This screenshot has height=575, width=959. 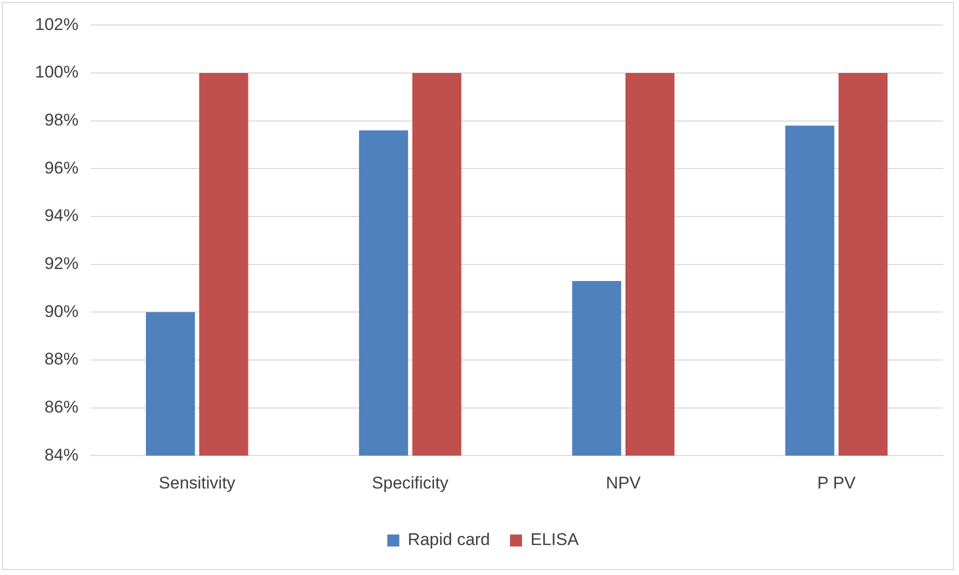 What do you see at coordinates (61, 120) in the screenshot?
I see `y-tick-label: 98%` at bounding box center [61, 120].